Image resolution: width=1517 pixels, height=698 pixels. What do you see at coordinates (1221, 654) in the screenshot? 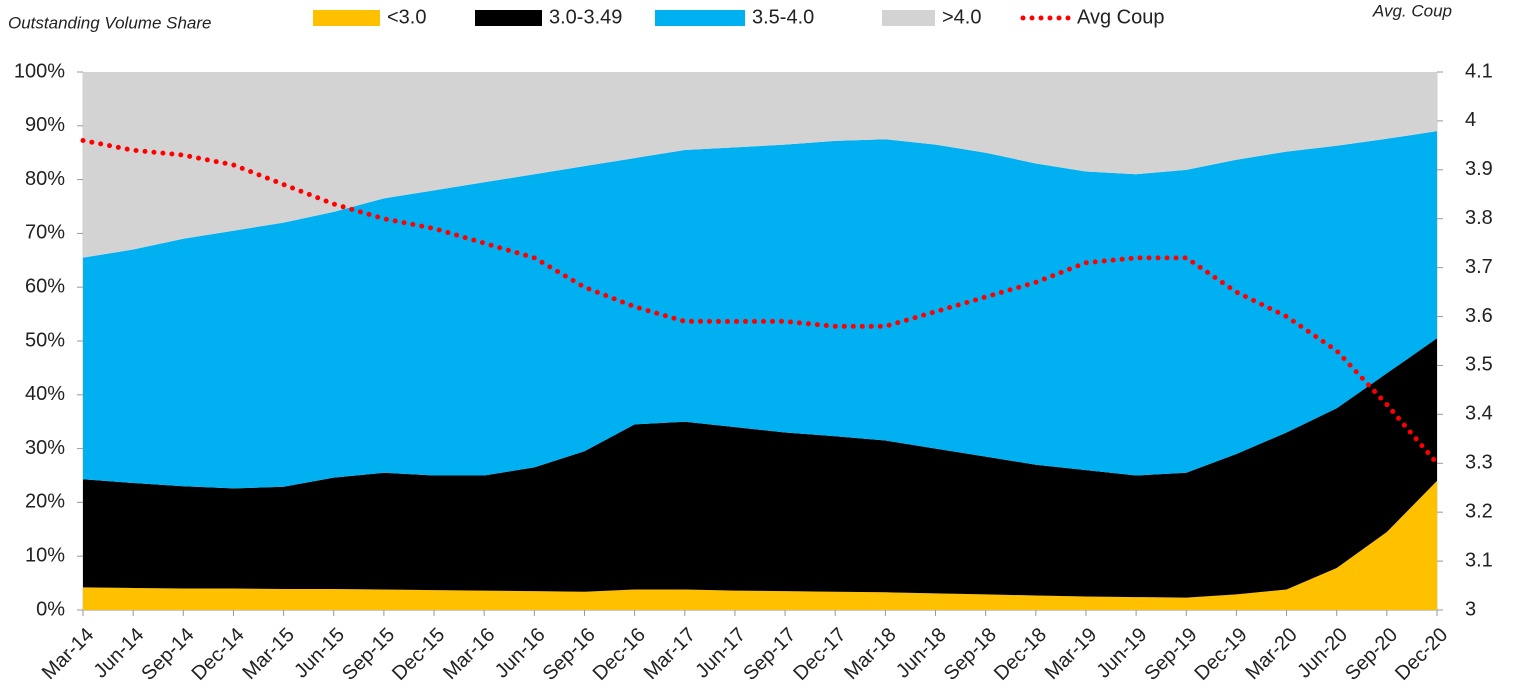
I see `x-tick-label: Dec-19` at bounding box center [1221, 654].